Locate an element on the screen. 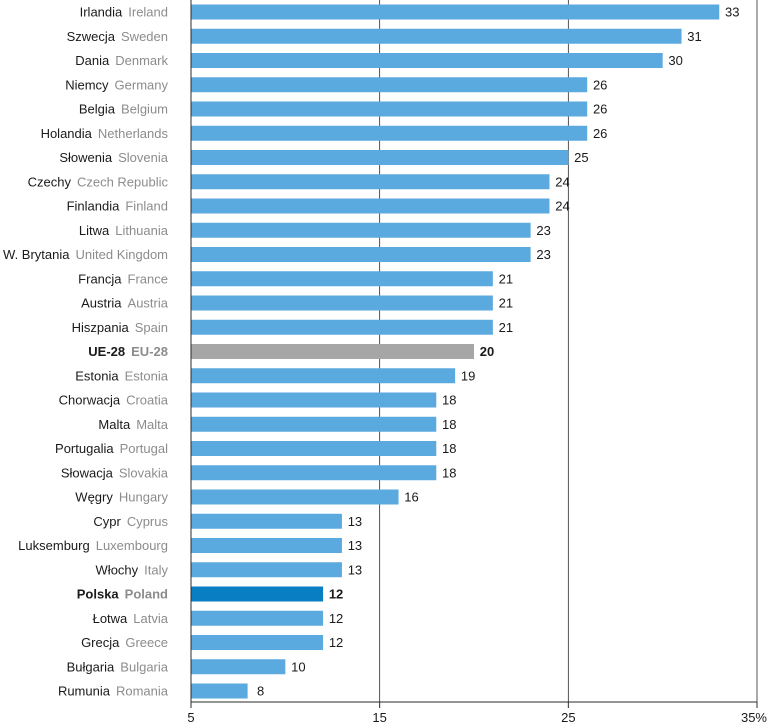  category-label-pl: Łotwa is located at coordinates (110, 618).